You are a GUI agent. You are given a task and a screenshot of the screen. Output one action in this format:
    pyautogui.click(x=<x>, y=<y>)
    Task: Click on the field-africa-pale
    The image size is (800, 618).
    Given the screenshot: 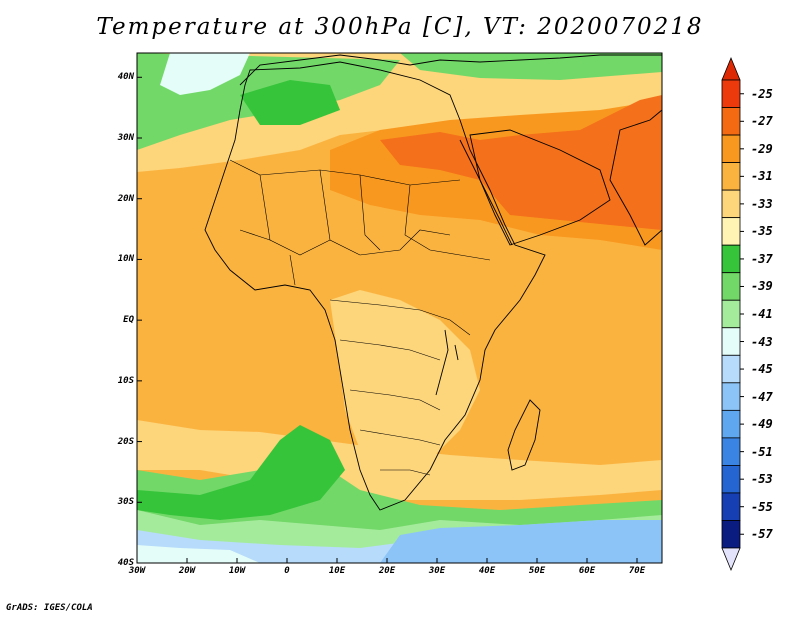 What is the action you would take?
    pyautogui.click(x=405, y=380)
    